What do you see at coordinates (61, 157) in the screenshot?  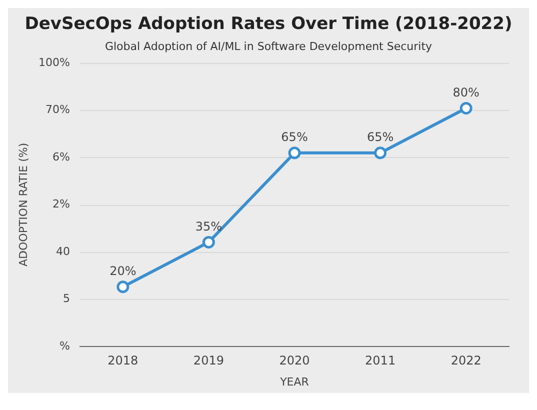 I see `text: 6%` at bounding box center [61, 157].